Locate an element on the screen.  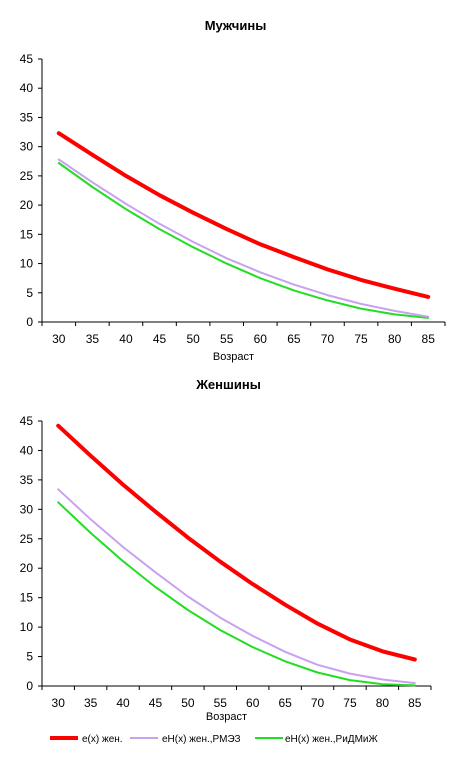
chart-title: Мужчины is located at coordinates (236, 25).